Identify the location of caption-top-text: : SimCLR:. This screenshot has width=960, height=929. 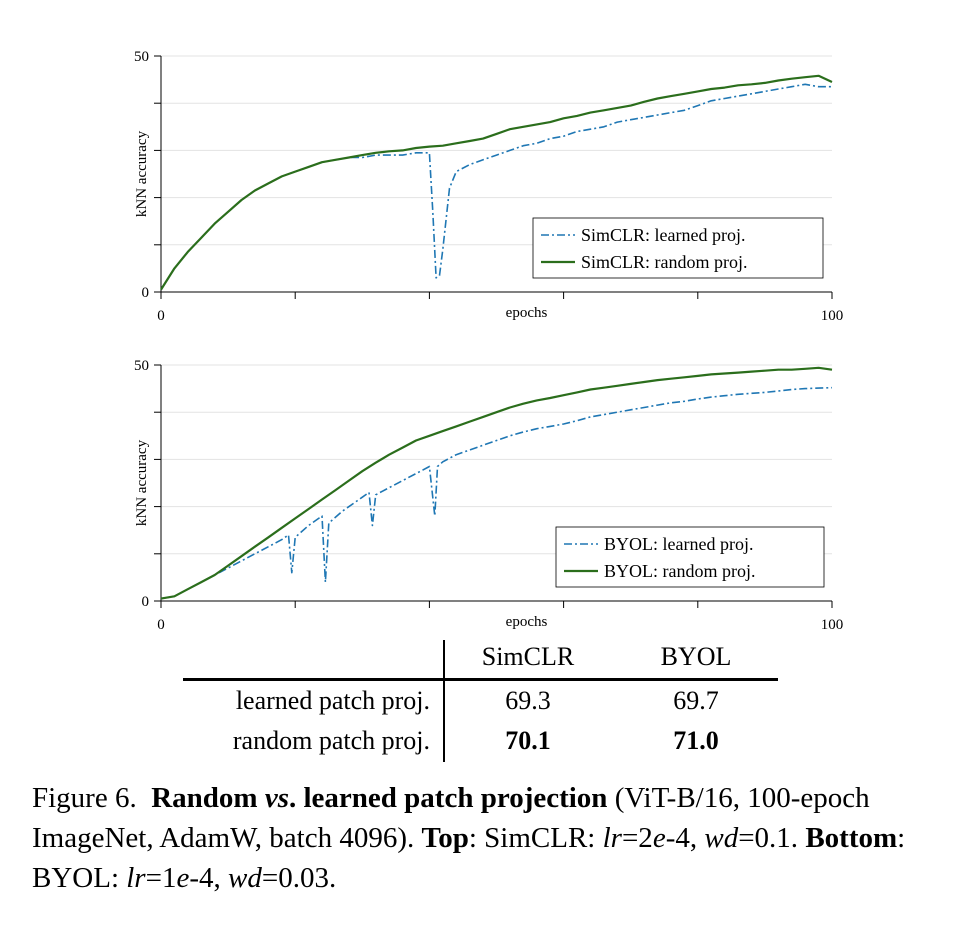
(535, 838).